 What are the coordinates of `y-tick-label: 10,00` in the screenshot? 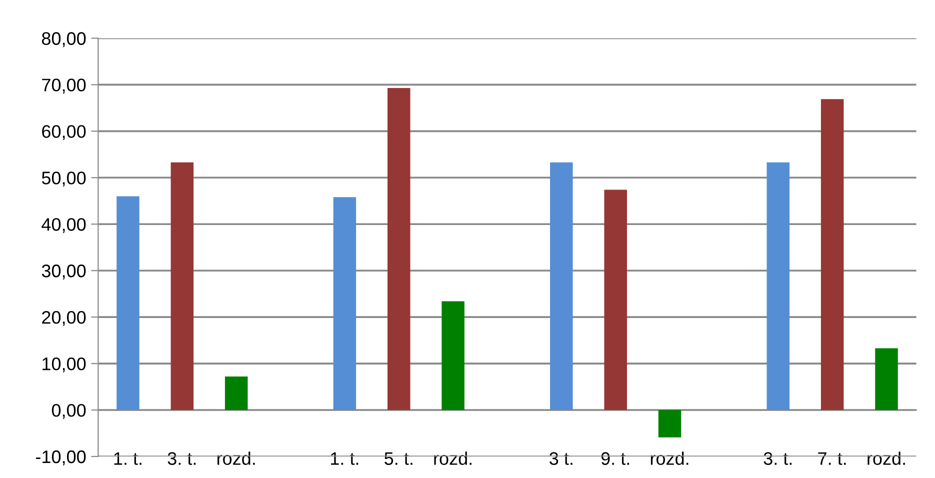 It's located at (64, 364).